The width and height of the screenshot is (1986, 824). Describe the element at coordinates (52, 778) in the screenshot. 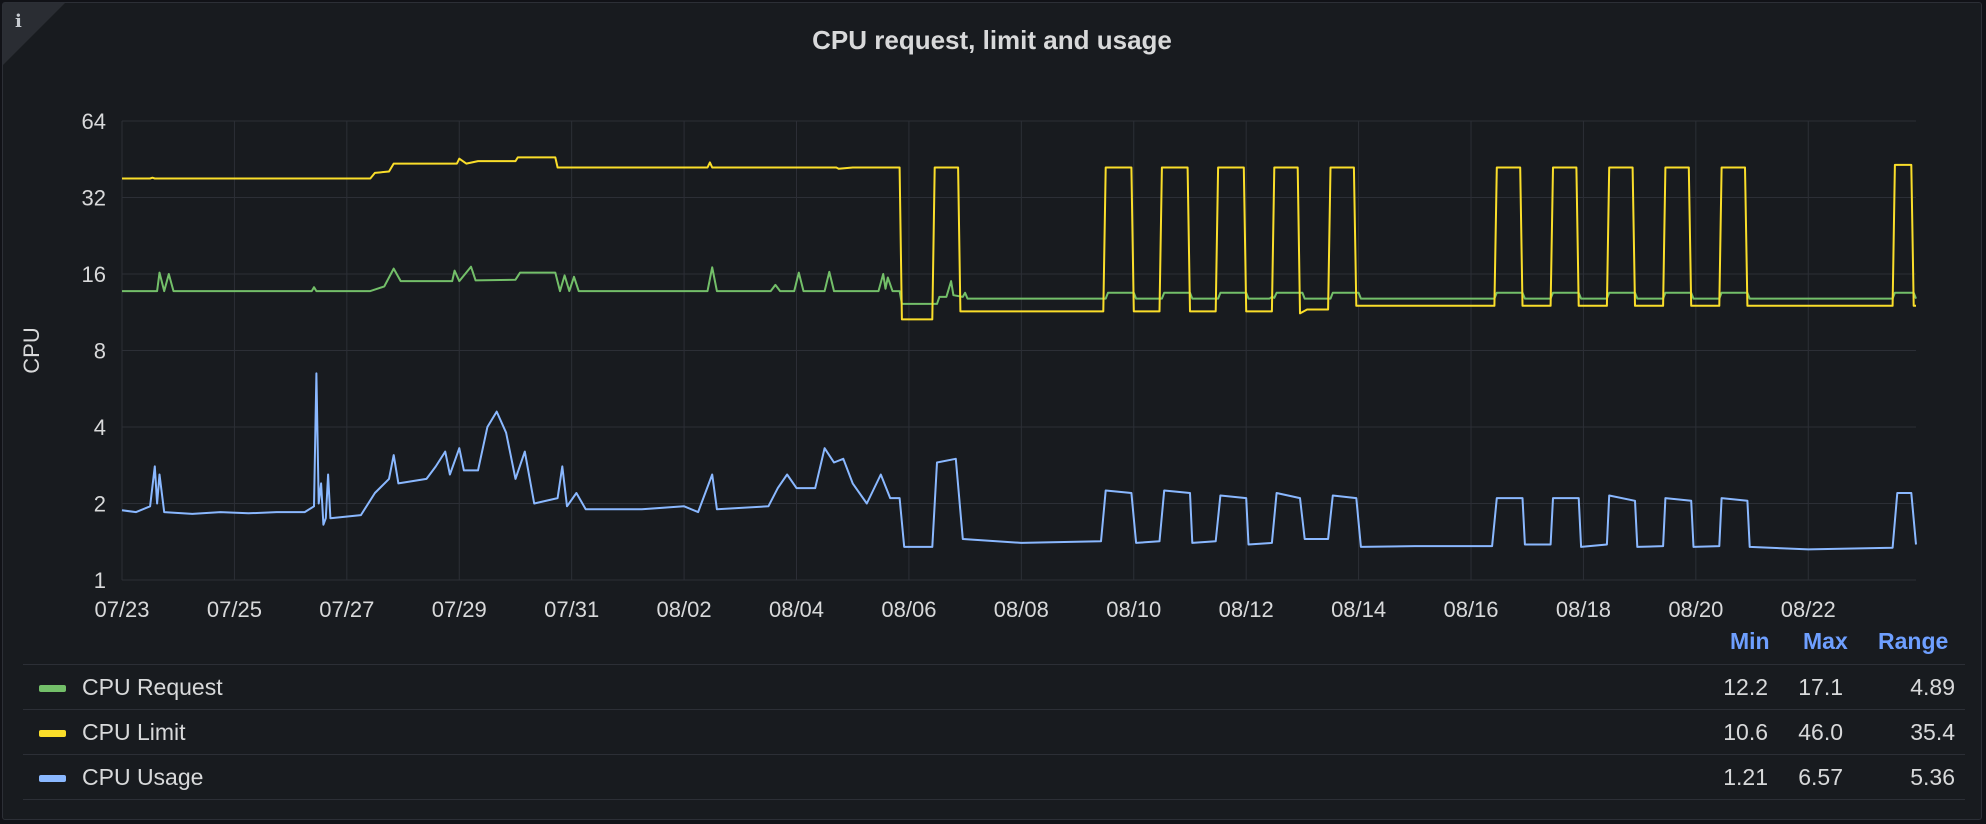

I see `legend-swatch-cpu-usage` at that location.